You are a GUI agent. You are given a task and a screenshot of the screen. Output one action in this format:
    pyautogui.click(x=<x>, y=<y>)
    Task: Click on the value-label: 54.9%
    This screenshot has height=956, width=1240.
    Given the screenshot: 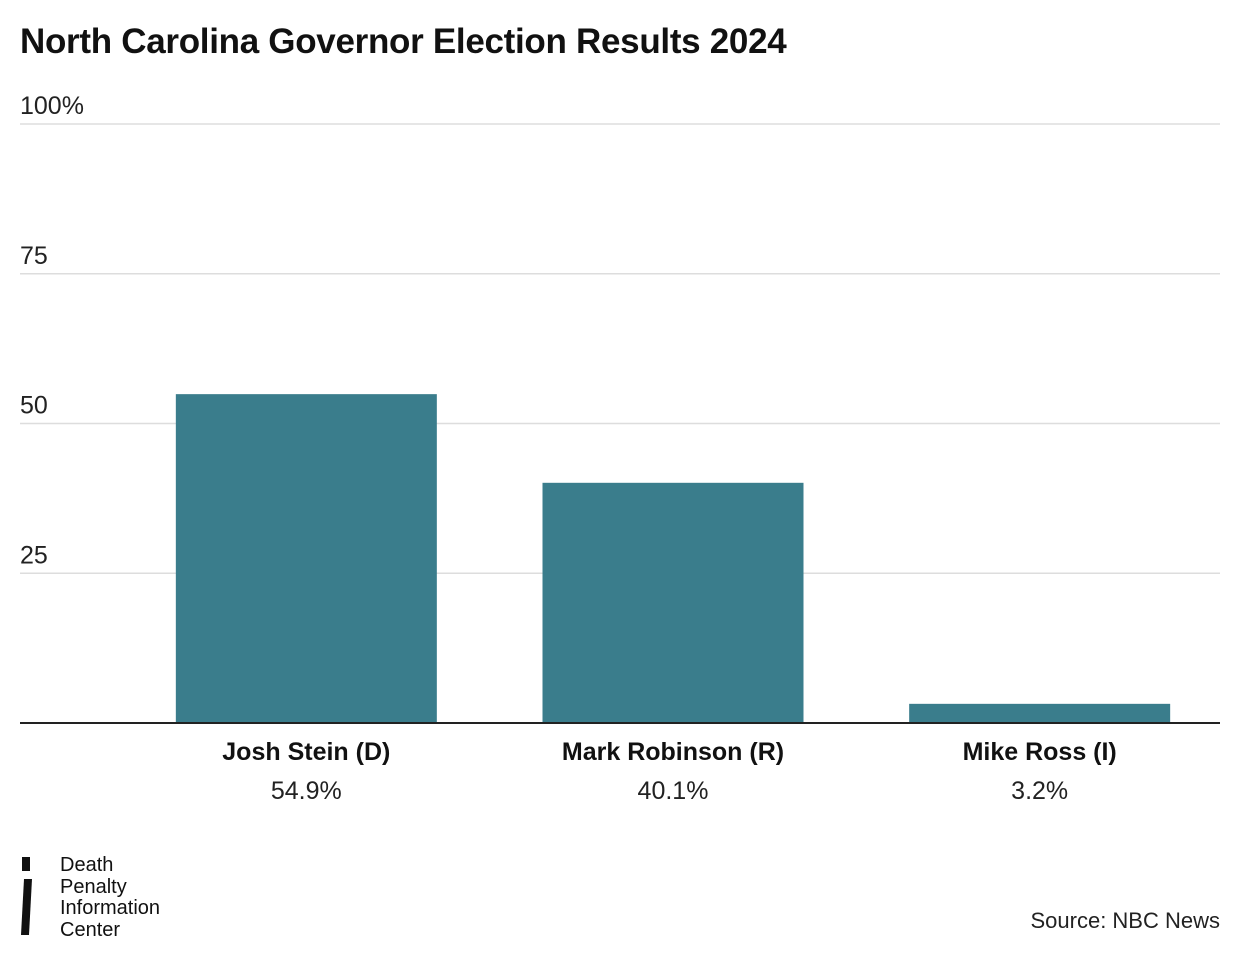 What is the action you would take?
    pyautogui.click(x=306, y=791)
    